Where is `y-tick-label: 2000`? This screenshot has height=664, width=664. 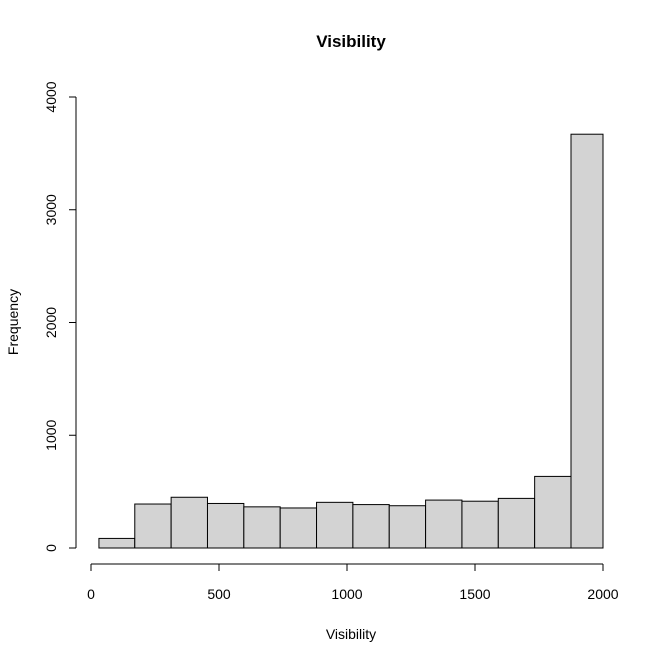
y-tick-label: 2000 is located at coordinates (51, 322).